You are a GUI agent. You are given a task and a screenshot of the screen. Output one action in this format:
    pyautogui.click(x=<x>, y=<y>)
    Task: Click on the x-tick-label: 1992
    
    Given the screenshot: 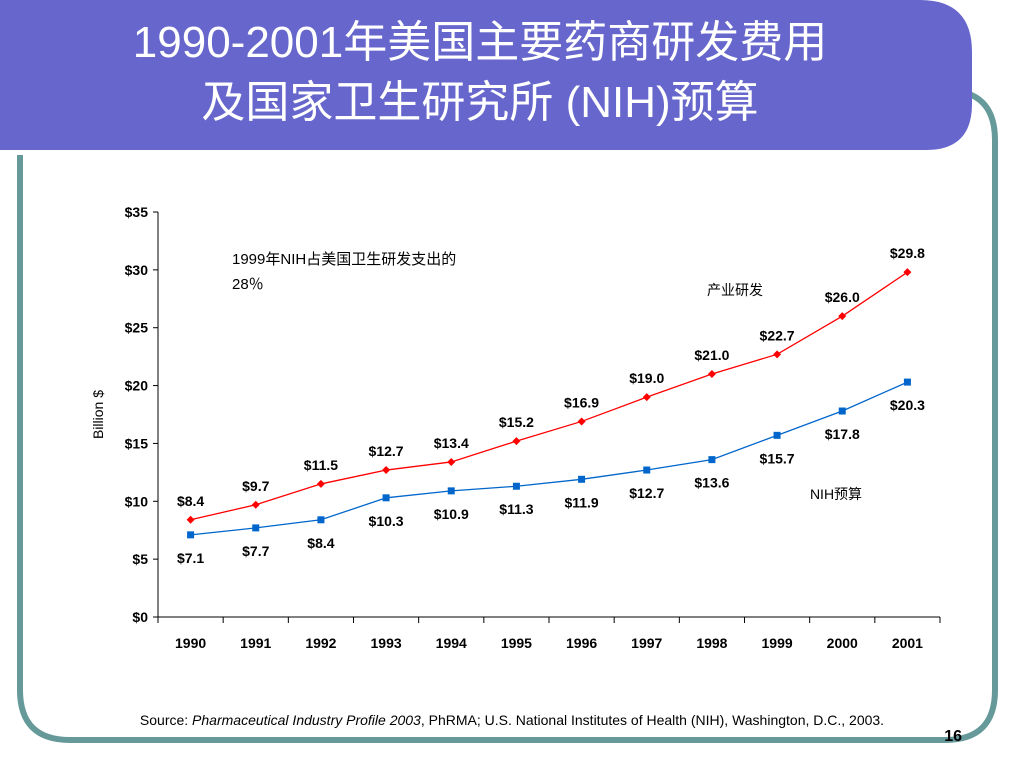 What is the action you would take?
    pyautogui.click(x=320, y=643)
    